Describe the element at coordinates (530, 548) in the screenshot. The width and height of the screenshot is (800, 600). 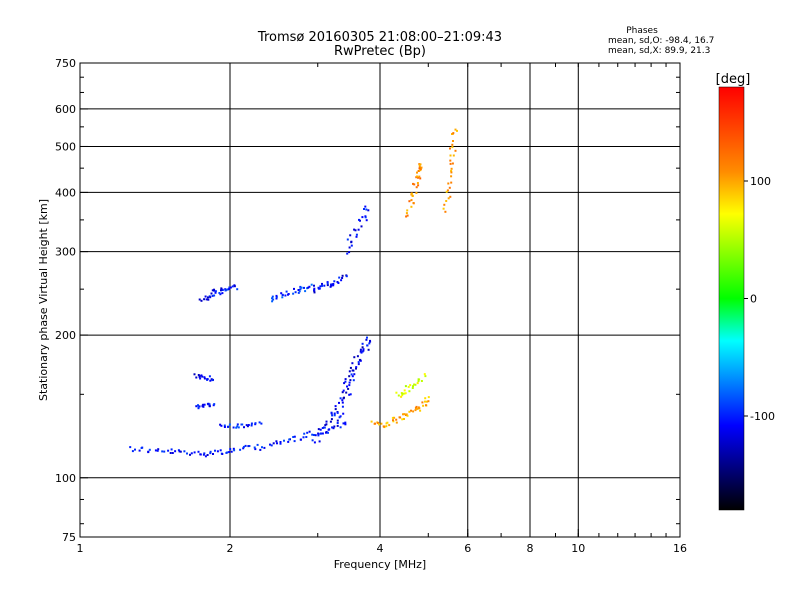
I see `x-tick-label: 8` at that location.